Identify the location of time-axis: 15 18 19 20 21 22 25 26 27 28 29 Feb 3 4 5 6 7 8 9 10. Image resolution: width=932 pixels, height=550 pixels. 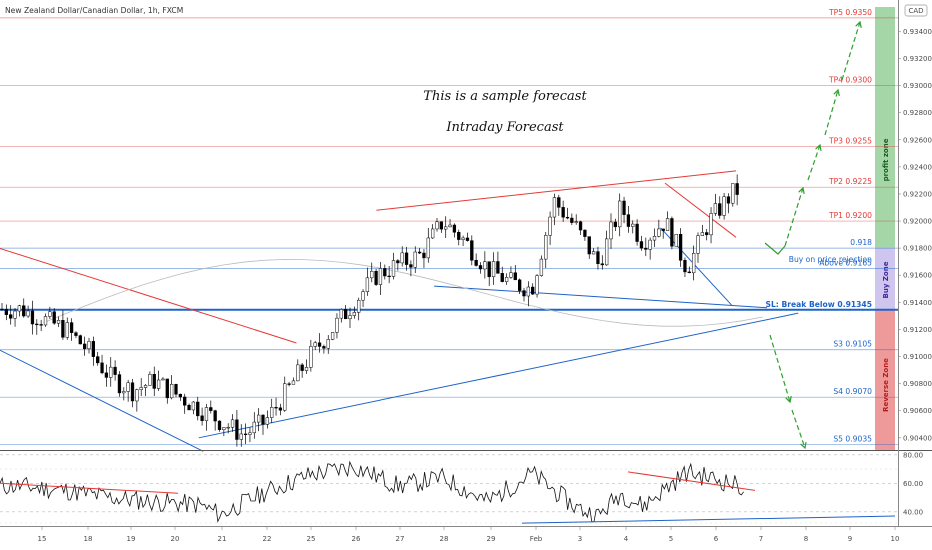
(469, 534).